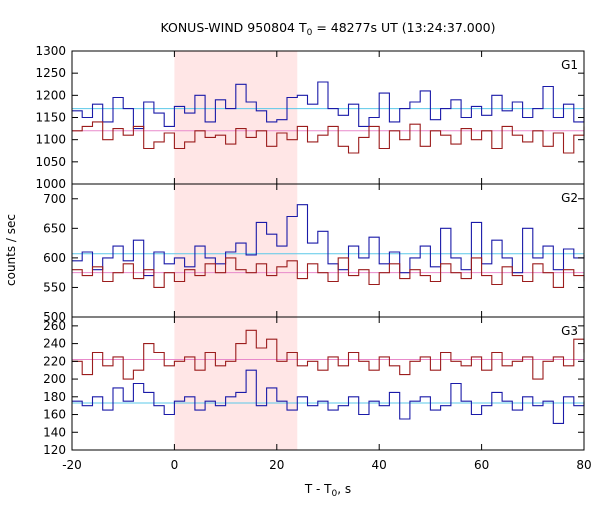 Image resolution: width=600 pixels, height=505 pixels. What do you see at coordinates (50, 73) in the screenshot?
I see `y-tick-label: 1250` at bounding box center [50, 73].